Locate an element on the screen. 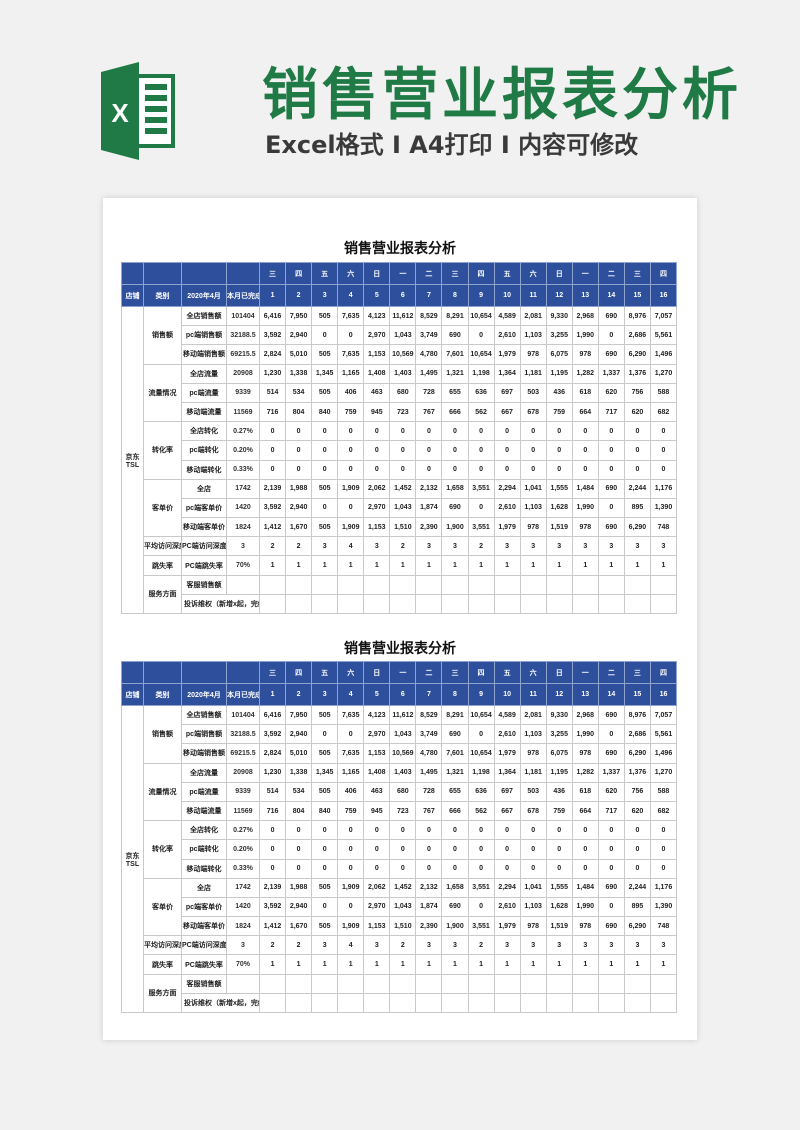 The width and height of the screenshot is (800, 1130). day-value: 2 is located at coordinates (272, 945).